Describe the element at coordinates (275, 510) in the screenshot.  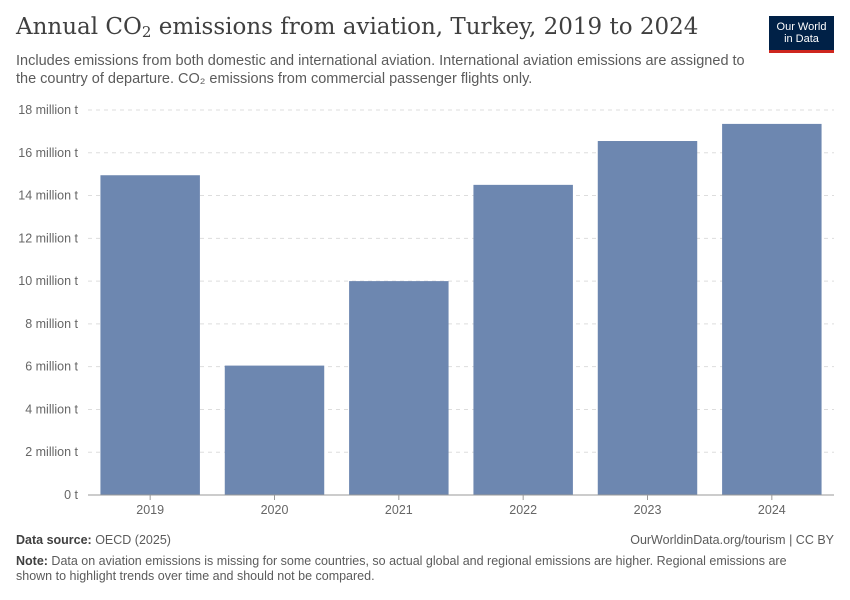
I see `x-tick-label: 2020` at that location.